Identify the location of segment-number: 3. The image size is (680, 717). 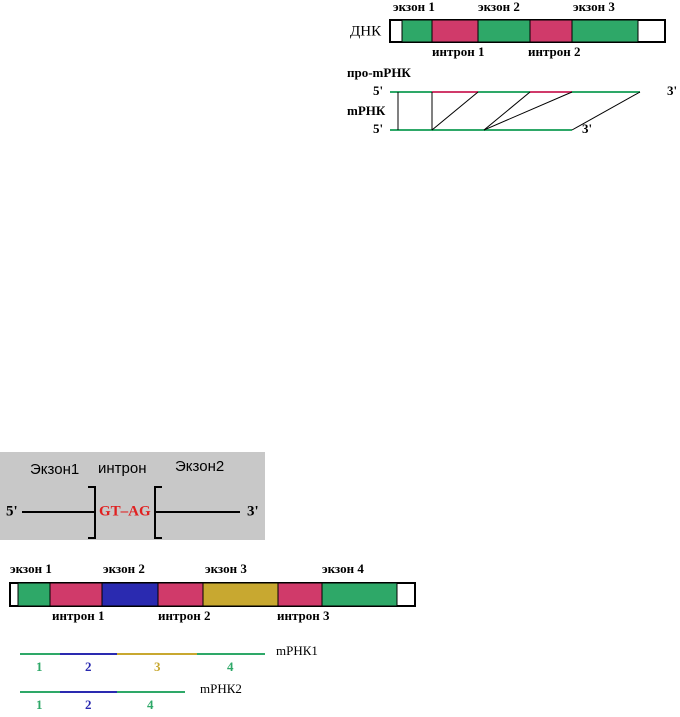
(157, 666).